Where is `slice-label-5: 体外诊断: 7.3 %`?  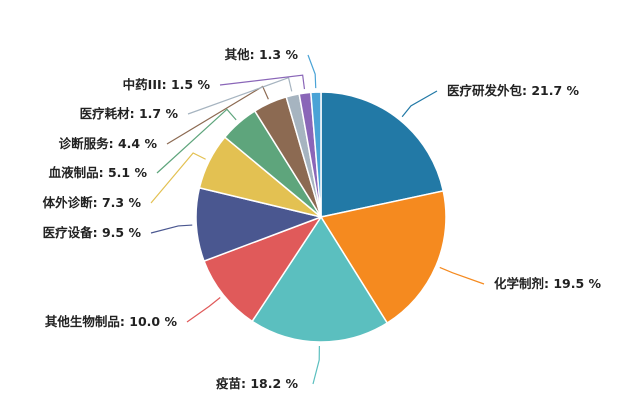 slice-label-5: 体外诊断: 7.3 % is located at coordinates (92, 202).